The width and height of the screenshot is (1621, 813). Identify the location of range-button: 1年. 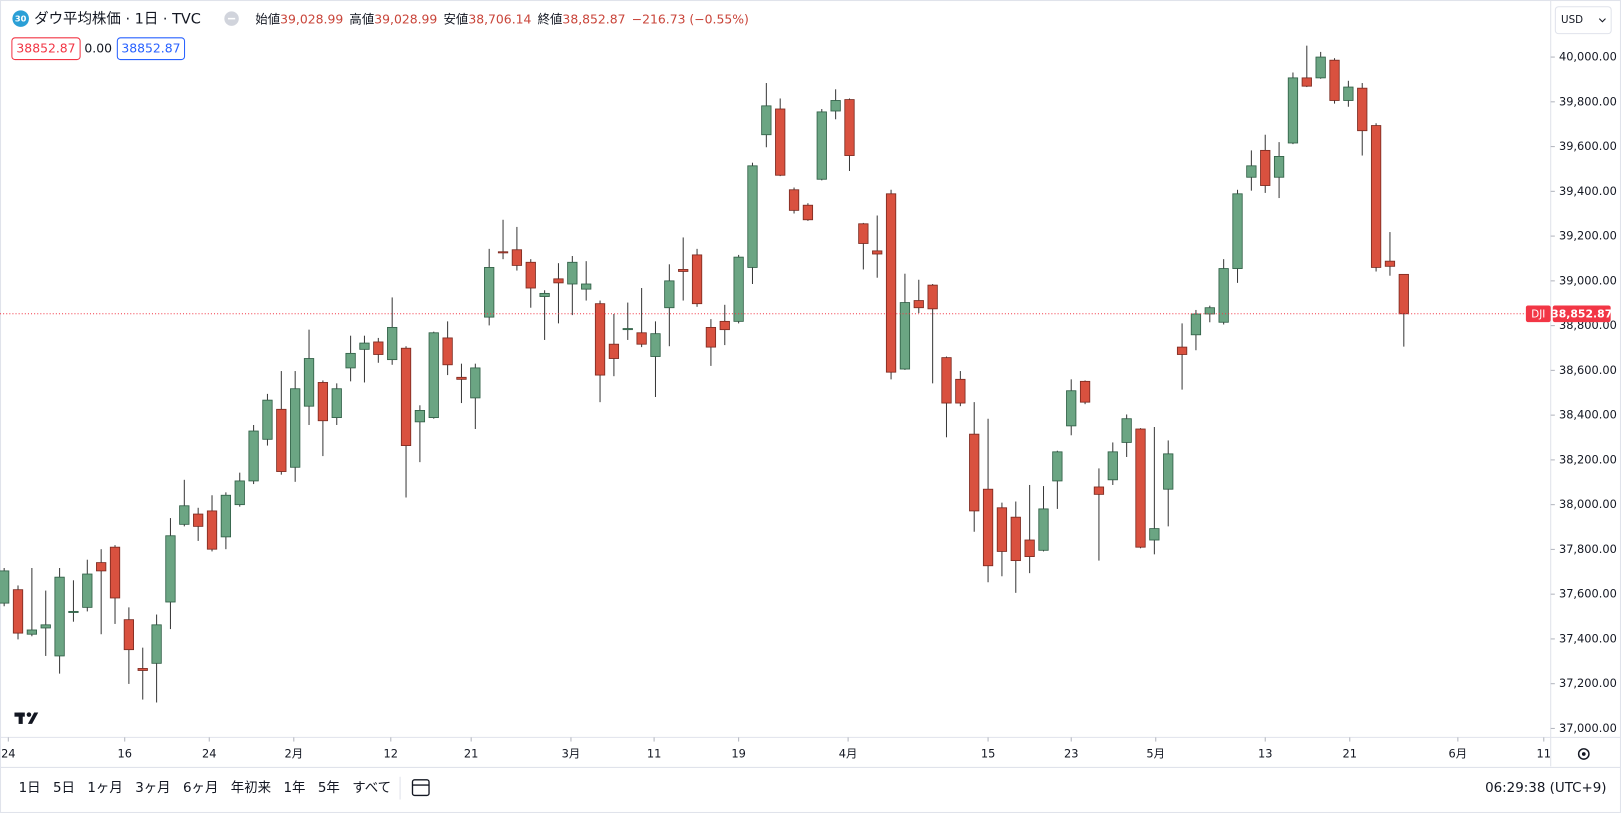
(295, 788).